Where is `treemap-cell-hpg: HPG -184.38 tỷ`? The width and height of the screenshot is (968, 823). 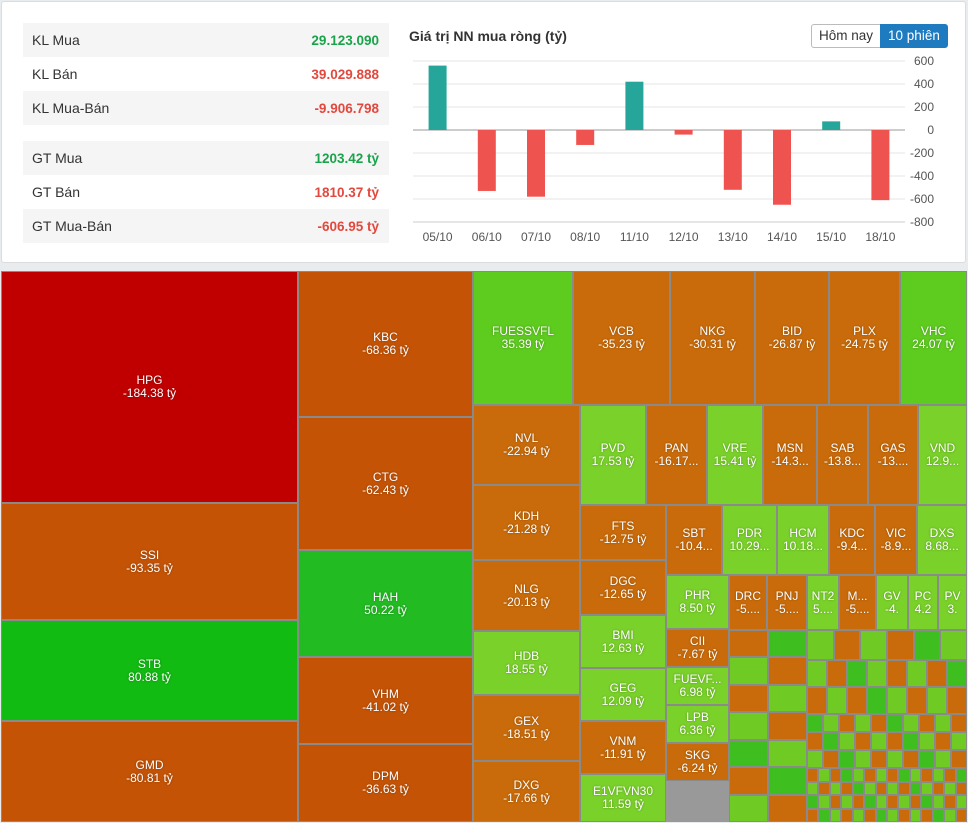
treemap-cell-hpg: HPG -184.38 tỷ is located at coordinates (149, 387).